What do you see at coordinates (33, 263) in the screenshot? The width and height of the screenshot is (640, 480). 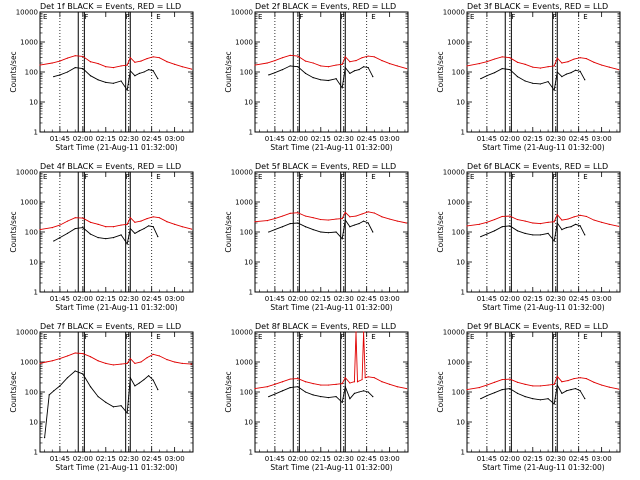 I see `y-tick-label: 10` at bounding box center [33, 263].